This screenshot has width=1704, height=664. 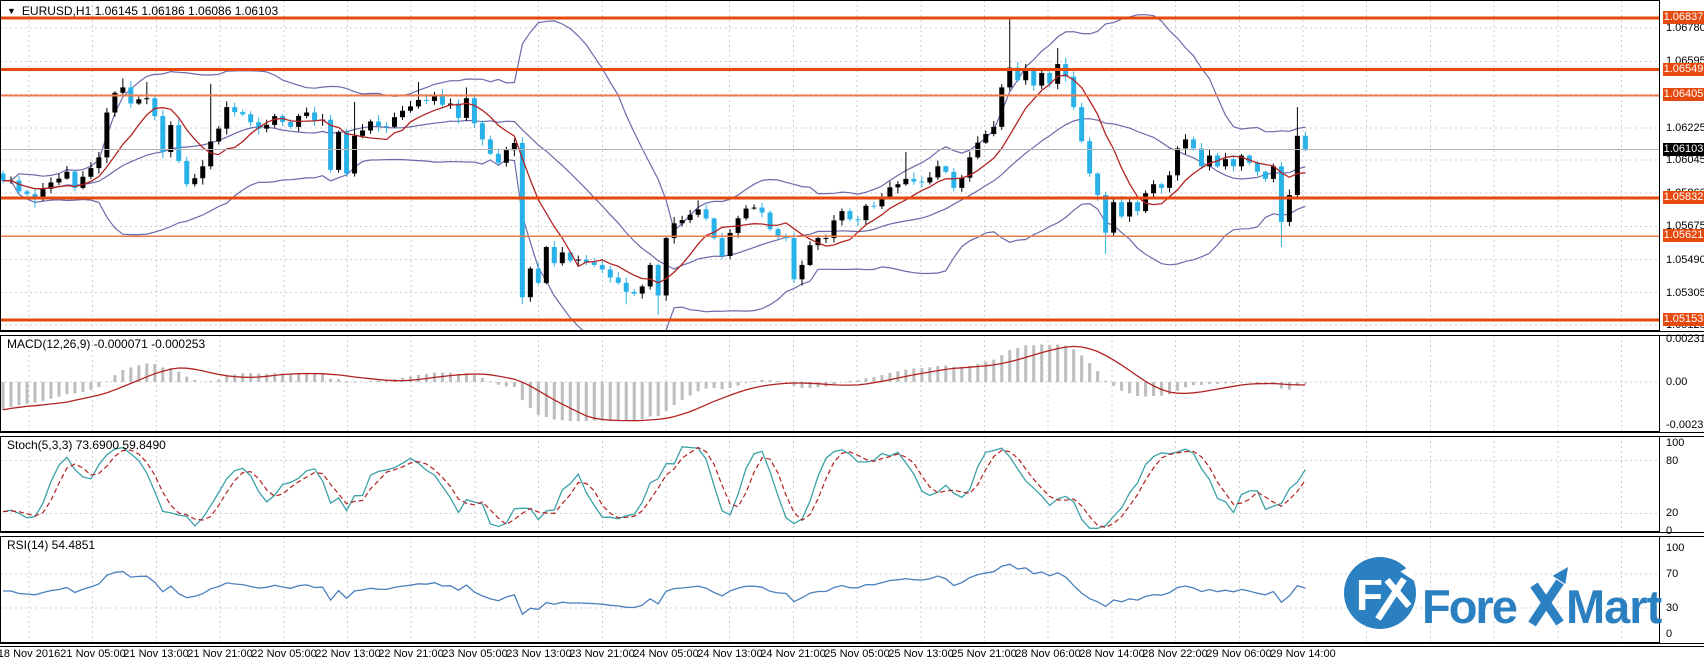 What do you see at coordinates (654, 383) in the screenshot?
I see `macd-layer` at bounding box center [654, 383].